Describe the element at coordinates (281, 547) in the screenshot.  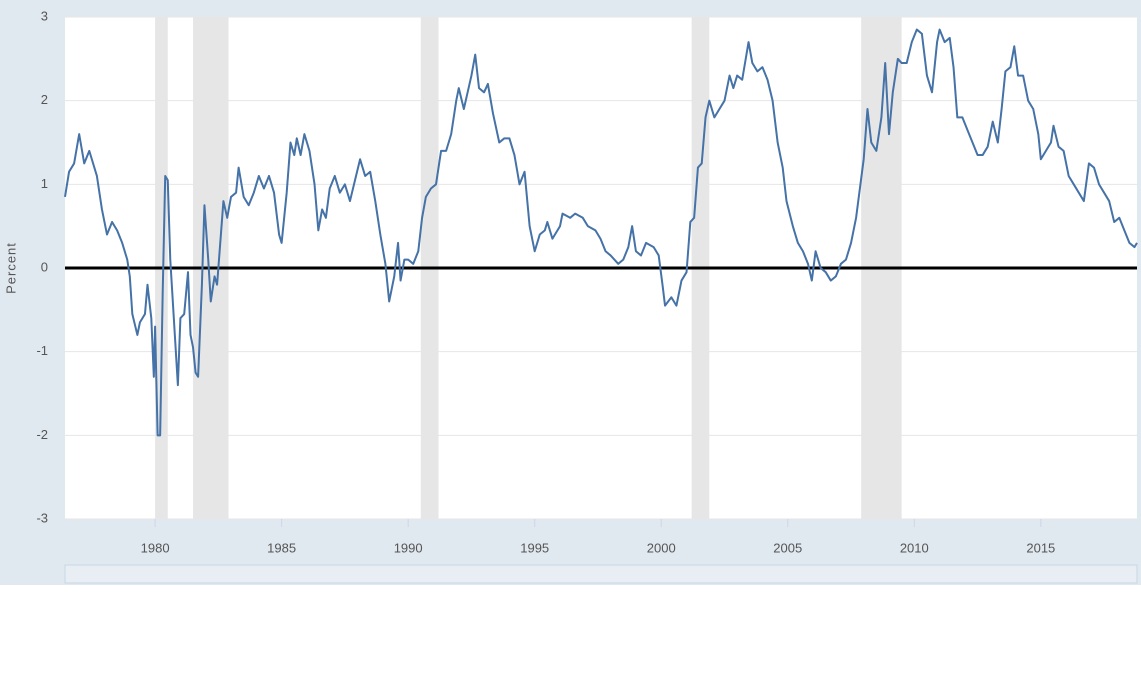
I see `x-tick-label: 1985` at that location.